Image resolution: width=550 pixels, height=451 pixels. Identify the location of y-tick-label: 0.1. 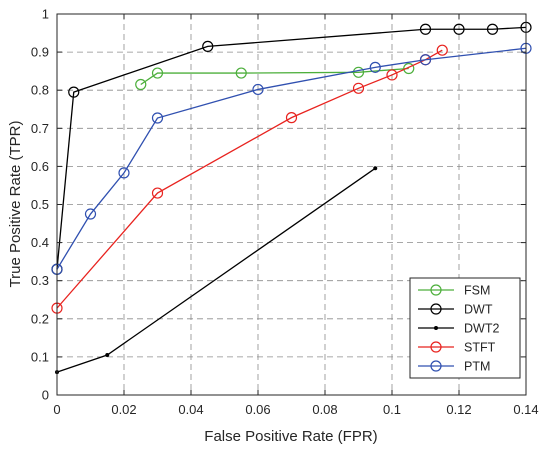
(40, 356).